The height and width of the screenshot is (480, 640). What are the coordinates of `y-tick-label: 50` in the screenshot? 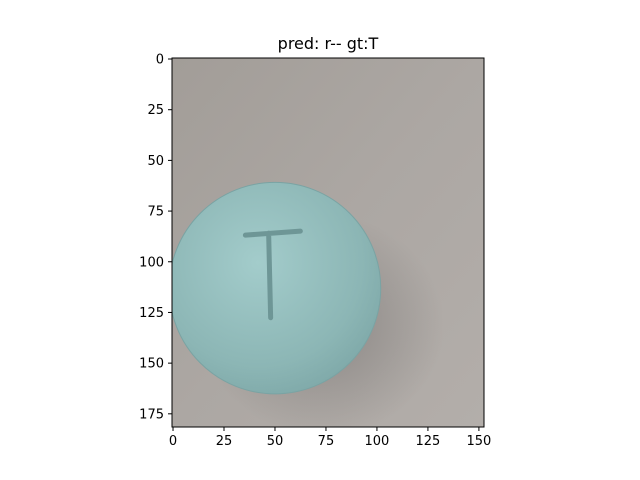 It's located at (155, 161).